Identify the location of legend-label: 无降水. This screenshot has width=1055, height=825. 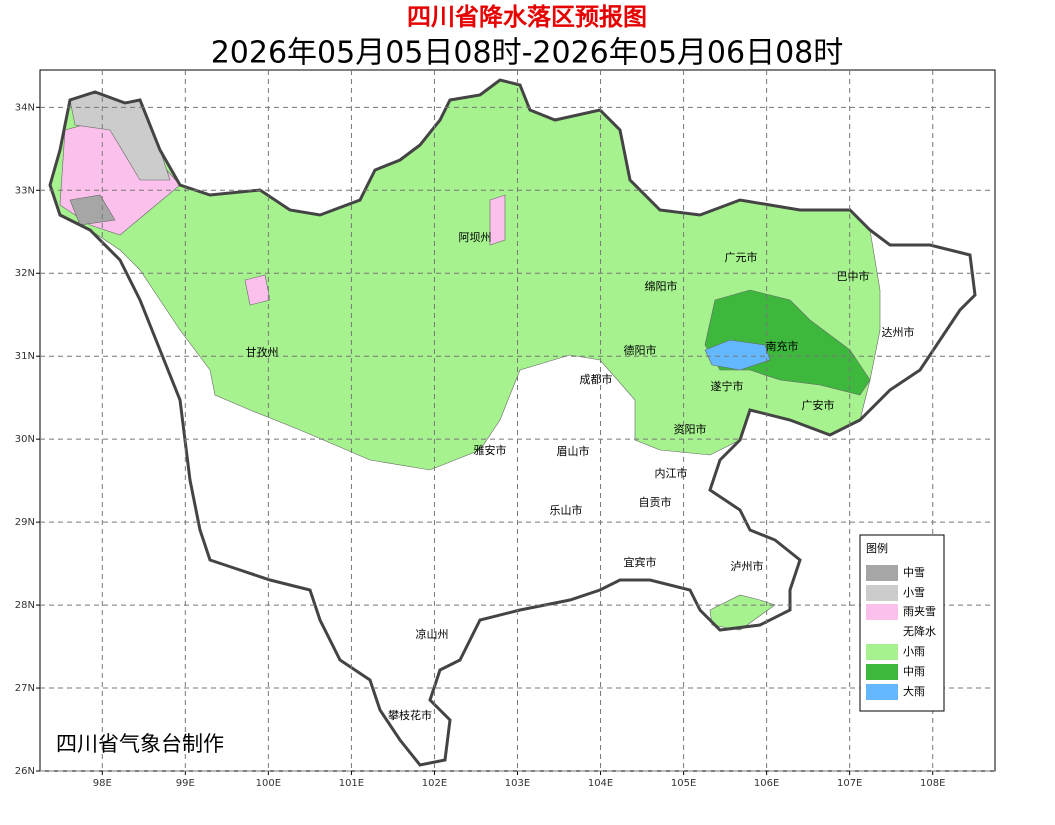
(919, 631).